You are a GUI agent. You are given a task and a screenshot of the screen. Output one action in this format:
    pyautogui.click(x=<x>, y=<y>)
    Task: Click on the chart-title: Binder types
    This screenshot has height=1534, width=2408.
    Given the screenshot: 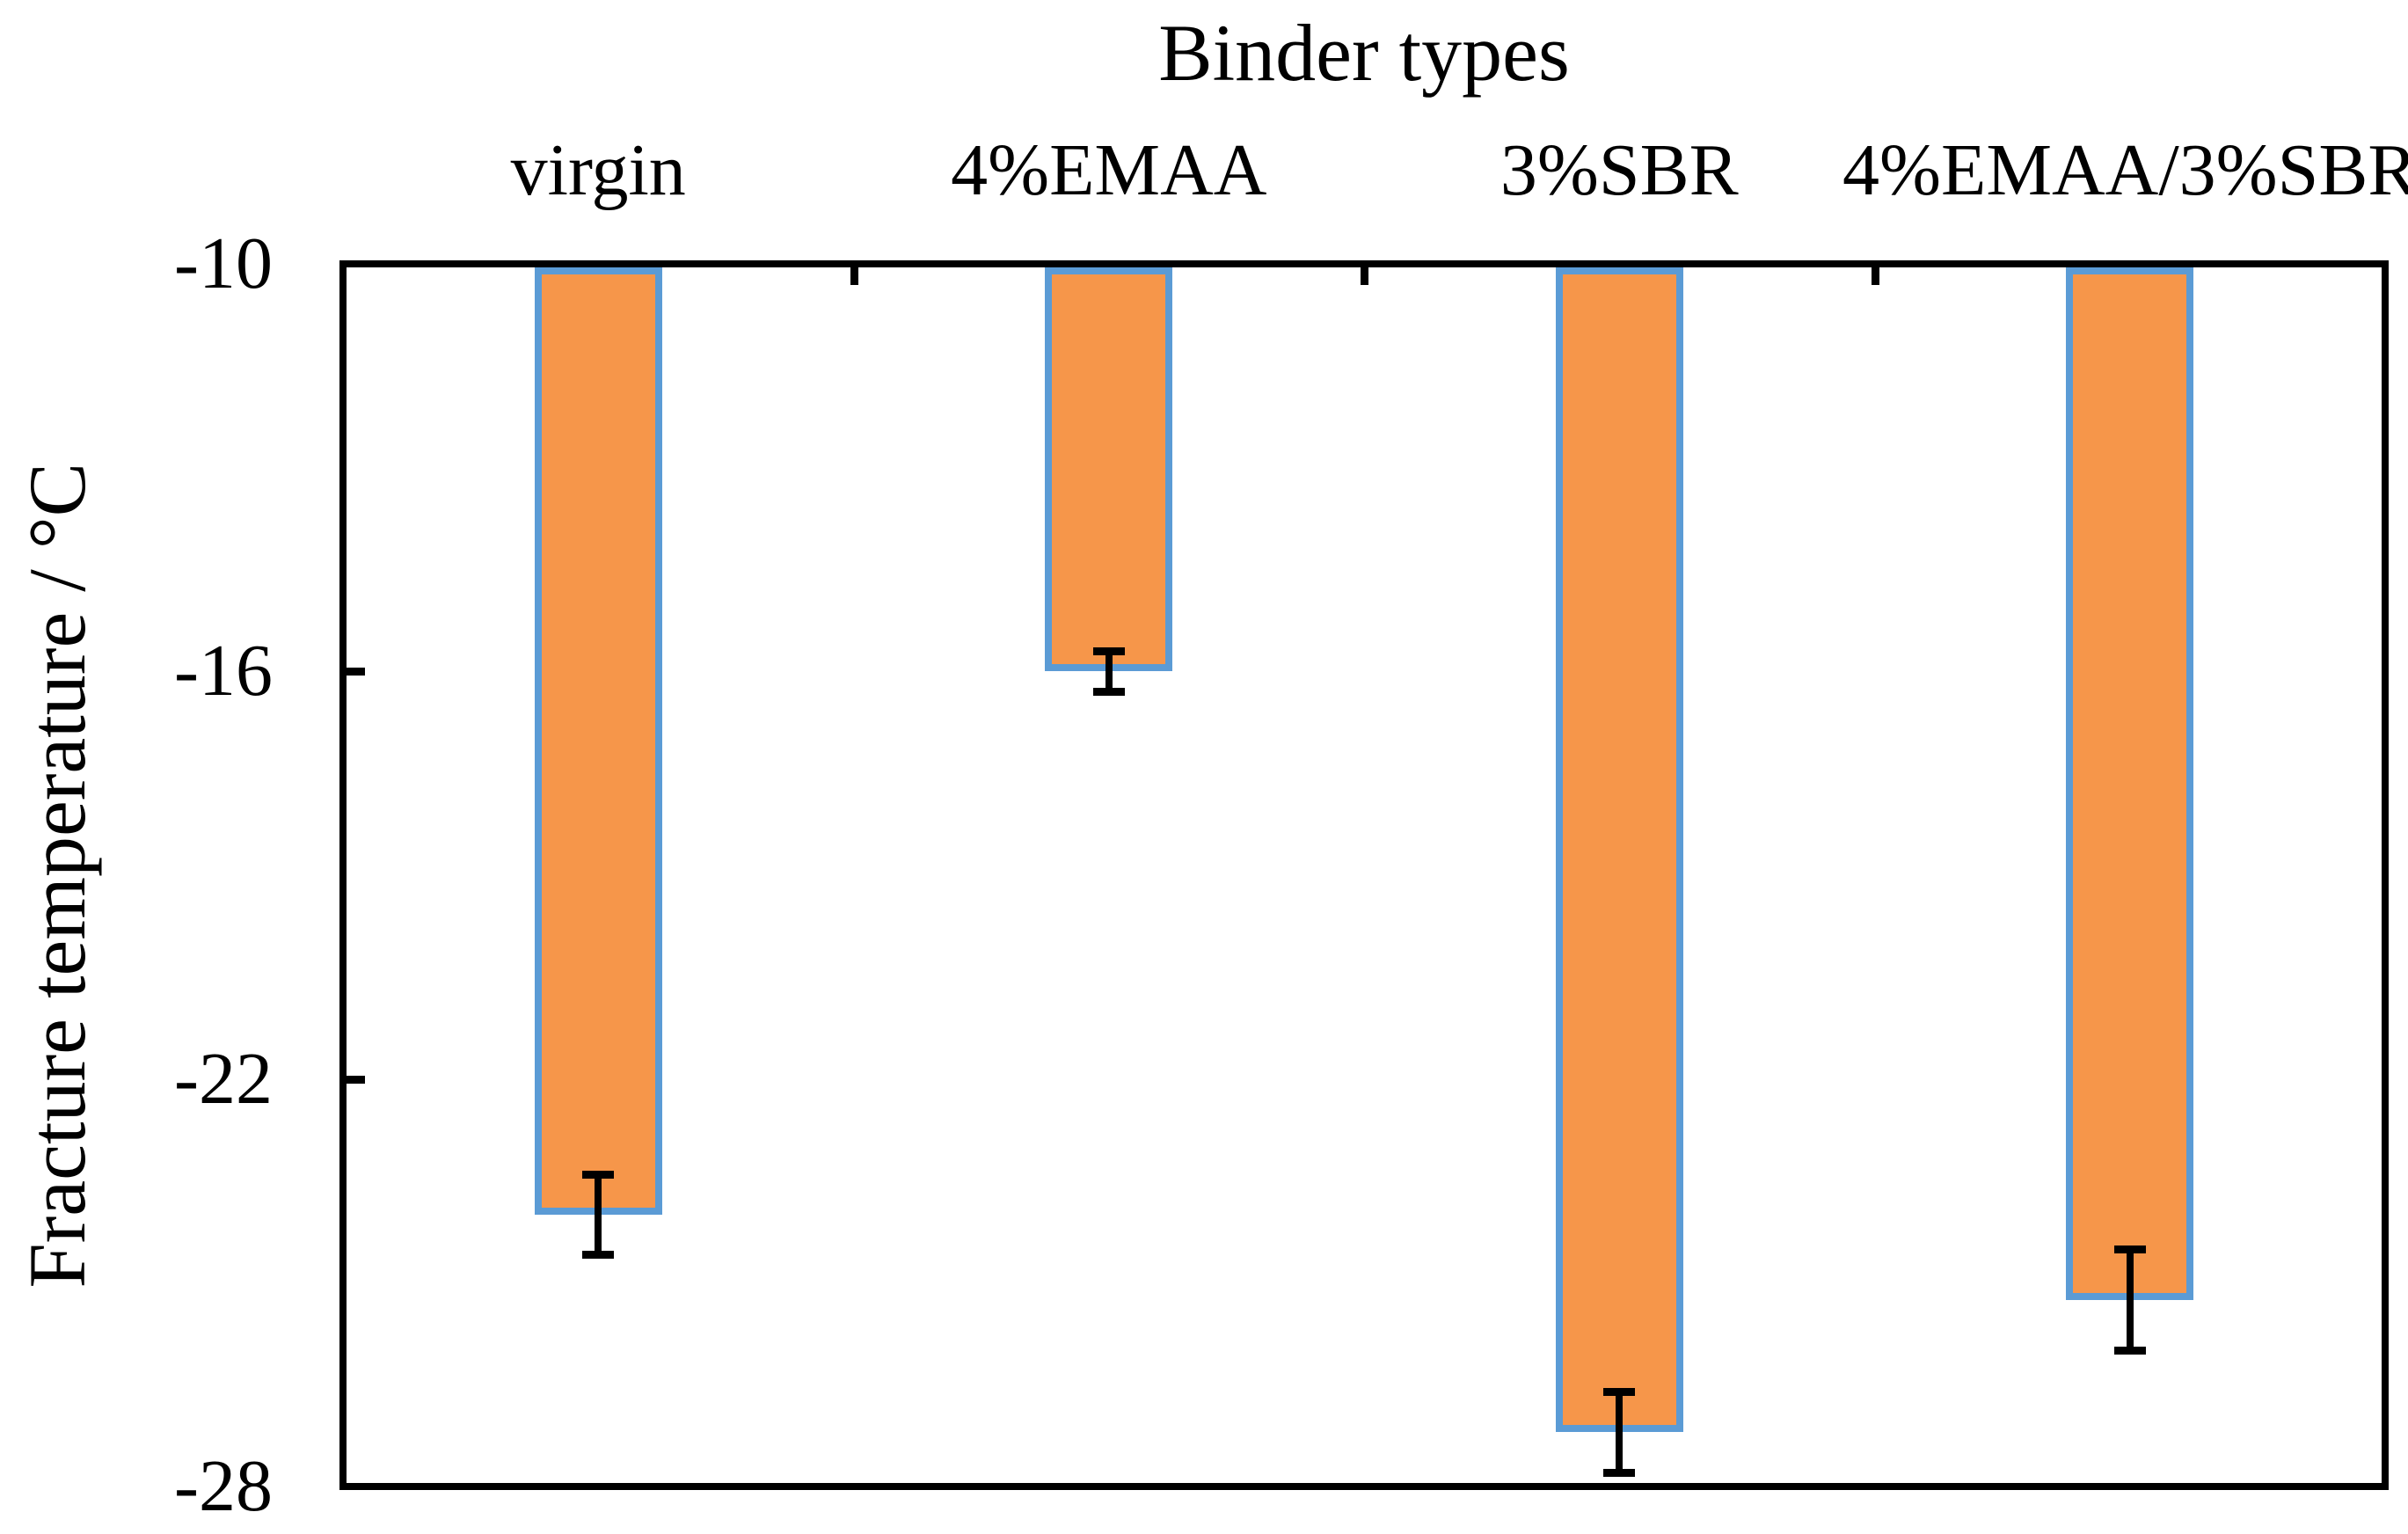 What is the action you would take?
    pyautogui.click(x=1364, y=53)
    